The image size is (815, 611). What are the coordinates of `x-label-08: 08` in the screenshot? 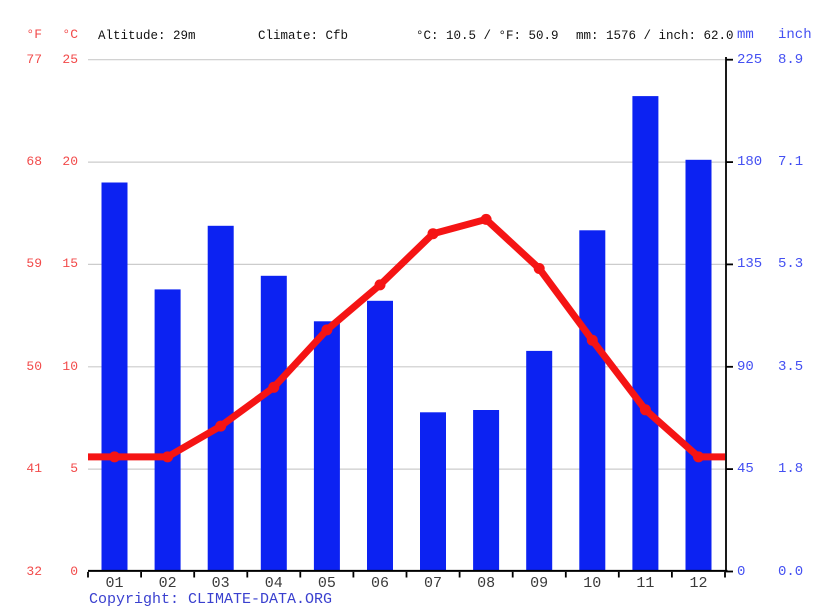 It's located at (486, 583).